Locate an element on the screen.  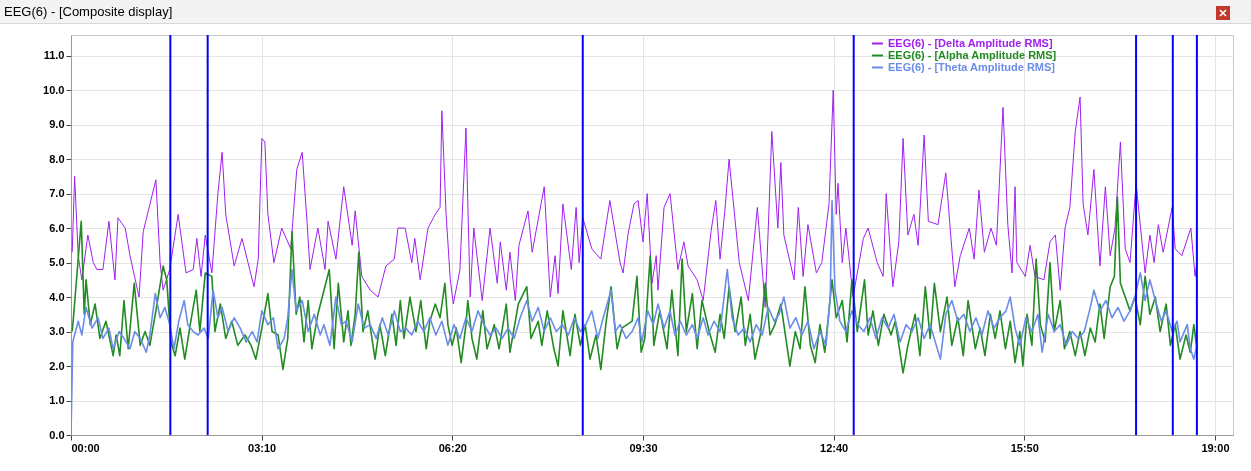
x-tick-label: 19:00 is located at coordinates (1215, 447).